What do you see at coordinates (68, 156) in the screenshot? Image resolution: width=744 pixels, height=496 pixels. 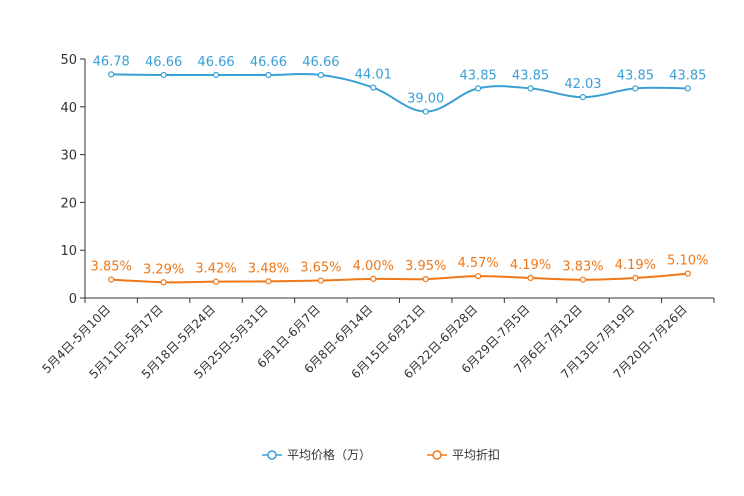 I see `y-tick-label: 30` at bounding box center [68, 156].